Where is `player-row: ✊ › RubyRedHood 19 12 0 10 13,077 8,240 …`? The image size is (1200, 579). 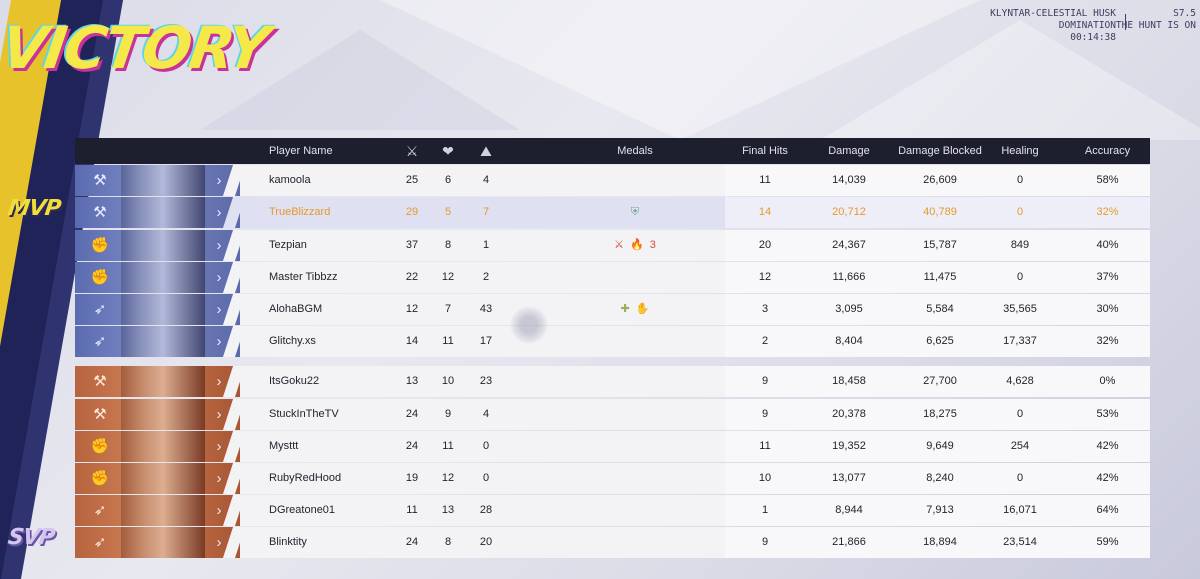 player-row: ✊ › RubyRedHood 19 12 0 10 13,077 8,240 … is located at coordinates (612, 478).